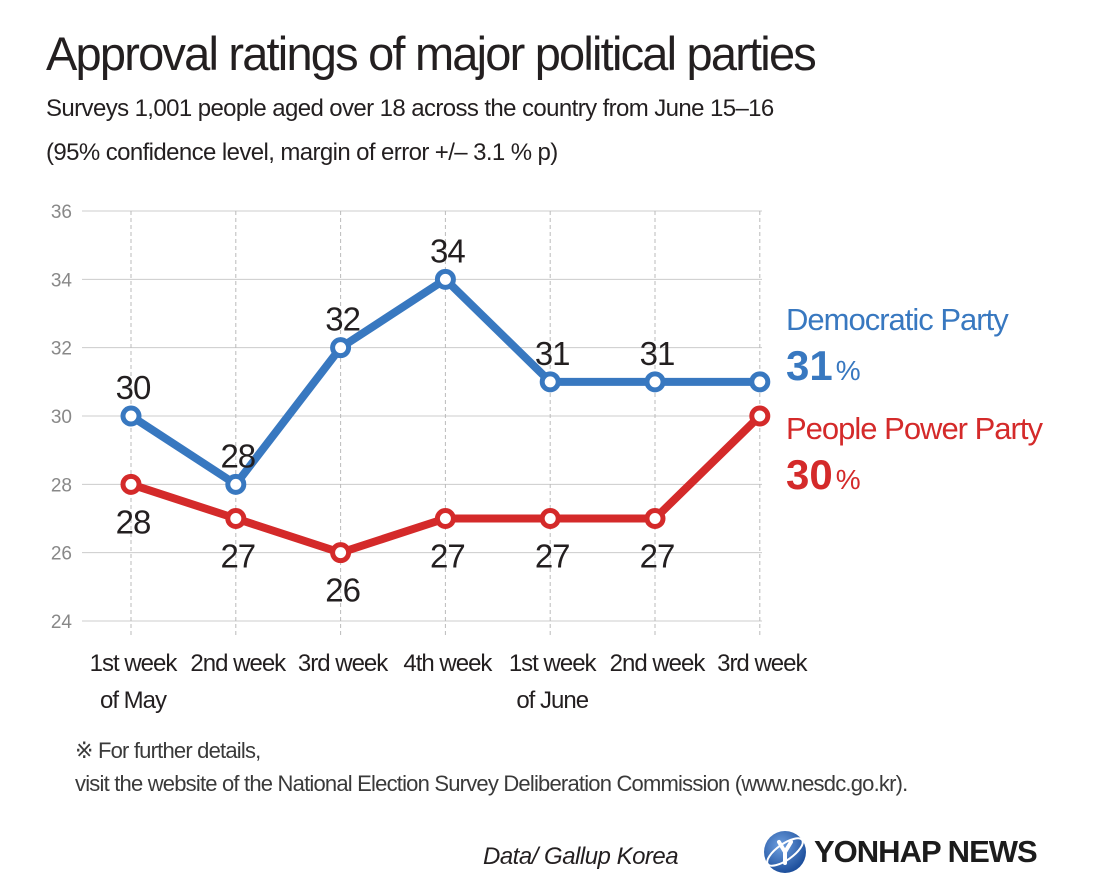  I want to click on legend-name-ppp: People Power Party, so click(914, 428).